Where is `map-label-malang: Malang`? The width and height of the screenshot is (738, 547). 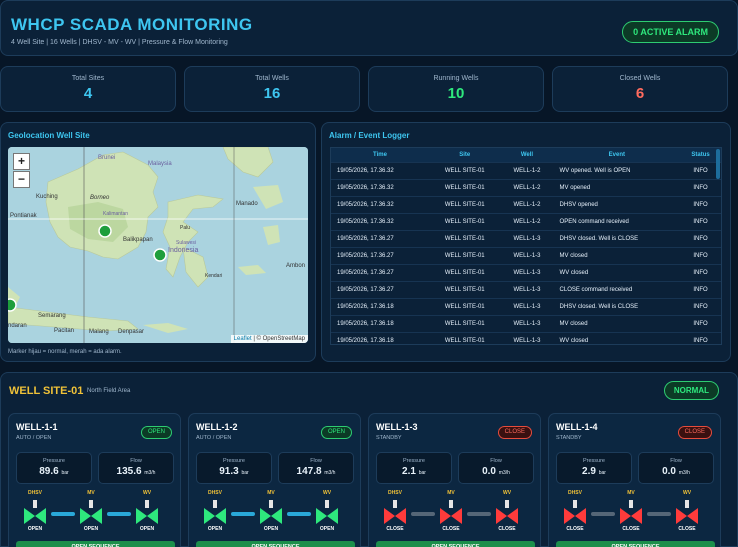 map-label-malang: Malang is located at coordinates (99, 332).